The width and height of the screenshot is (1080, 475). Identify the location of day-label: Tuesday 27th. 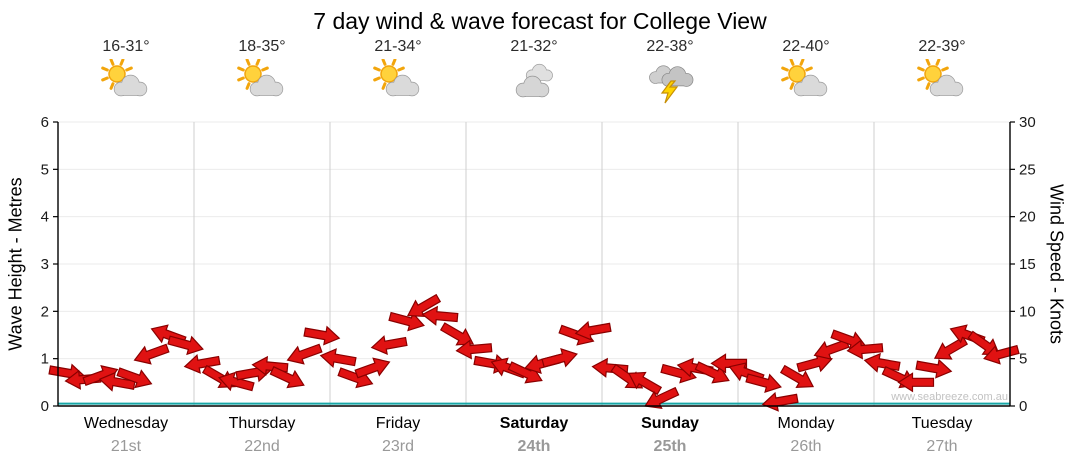
(942, 435).